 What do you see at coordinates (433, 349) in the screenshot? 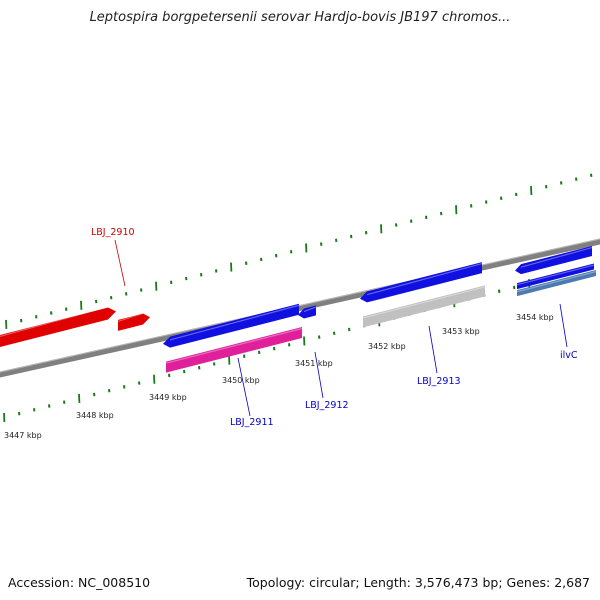
I see `leader-line-lbj2913` at bounding box center [433, 349].